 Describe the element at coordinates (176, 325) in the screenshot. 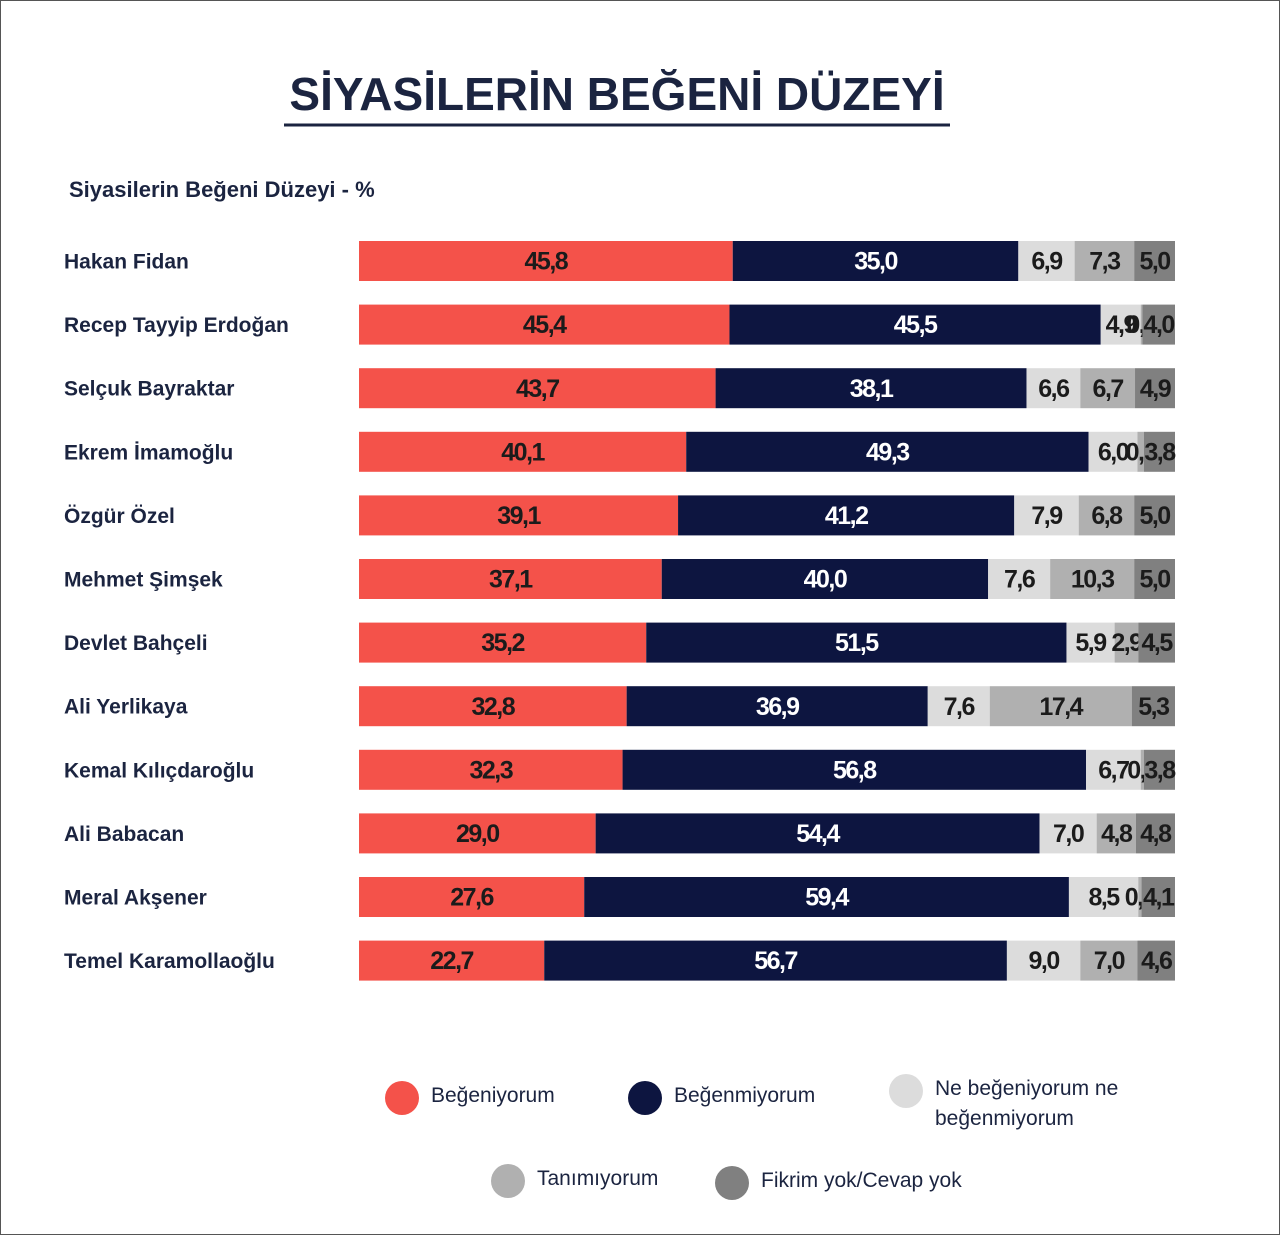

I see `category-label: Recep Tayyip Erdoğan` at that location.